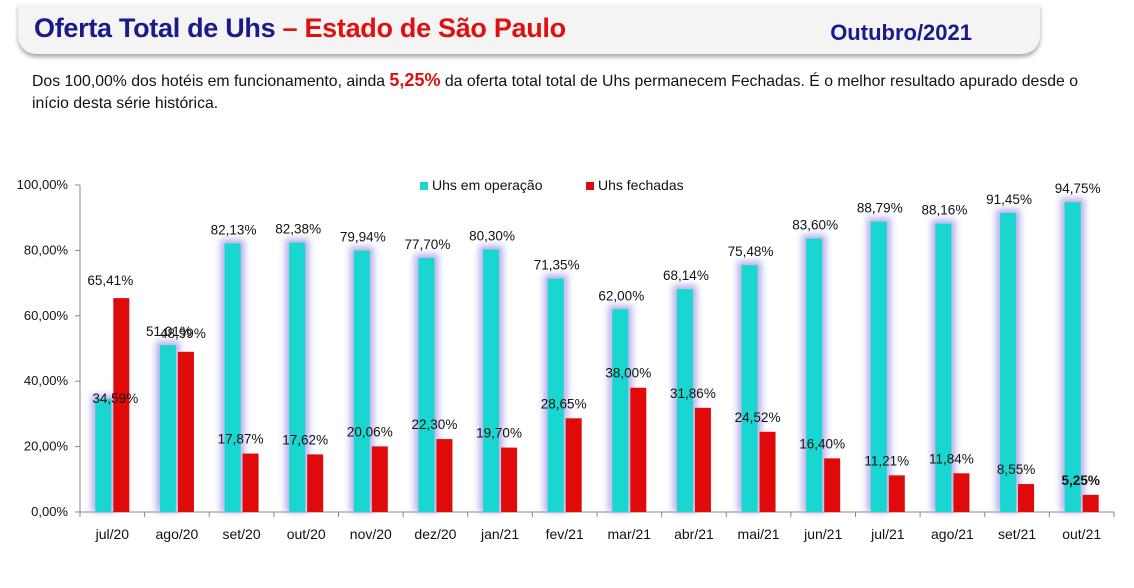 This screenshot has width=1134, height=588. I want to click on y-tick-label: 80,00%, so click(46, 249).